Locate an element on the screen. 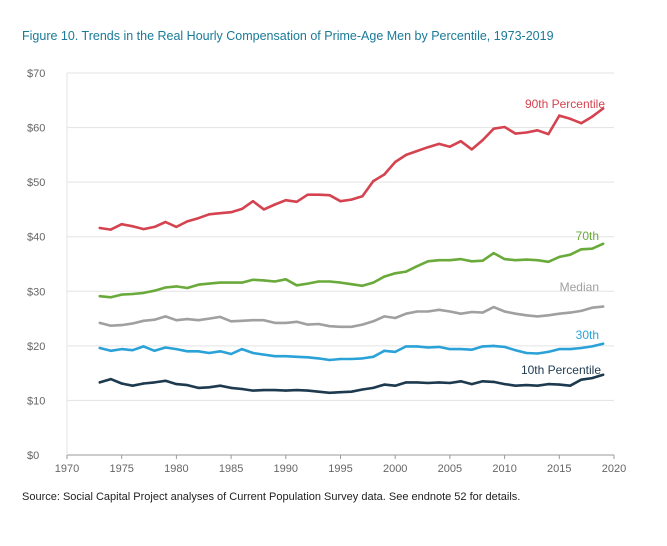  series-line-70th is located at coordinates (351, 270).